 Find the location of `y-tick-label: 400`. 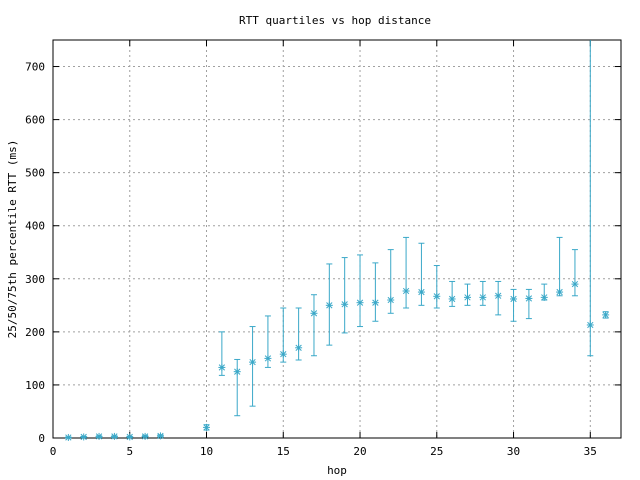

y-tick-label: 400 is located at coordinates (35, 226).